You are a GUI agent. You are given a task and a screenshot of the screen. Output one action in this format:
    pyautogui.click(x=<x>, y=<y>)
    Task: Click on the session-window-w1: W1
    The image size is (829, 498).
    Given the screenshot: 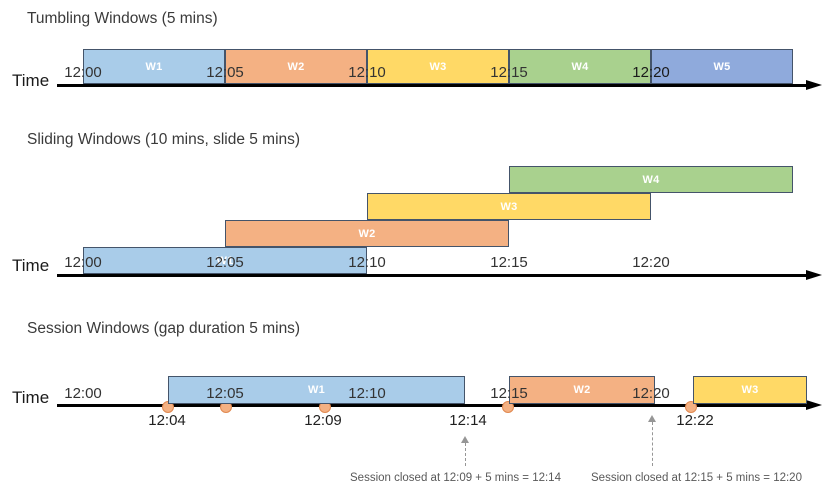 What is the action you would take?
    pyautogui.click(x=316, y=390)
    